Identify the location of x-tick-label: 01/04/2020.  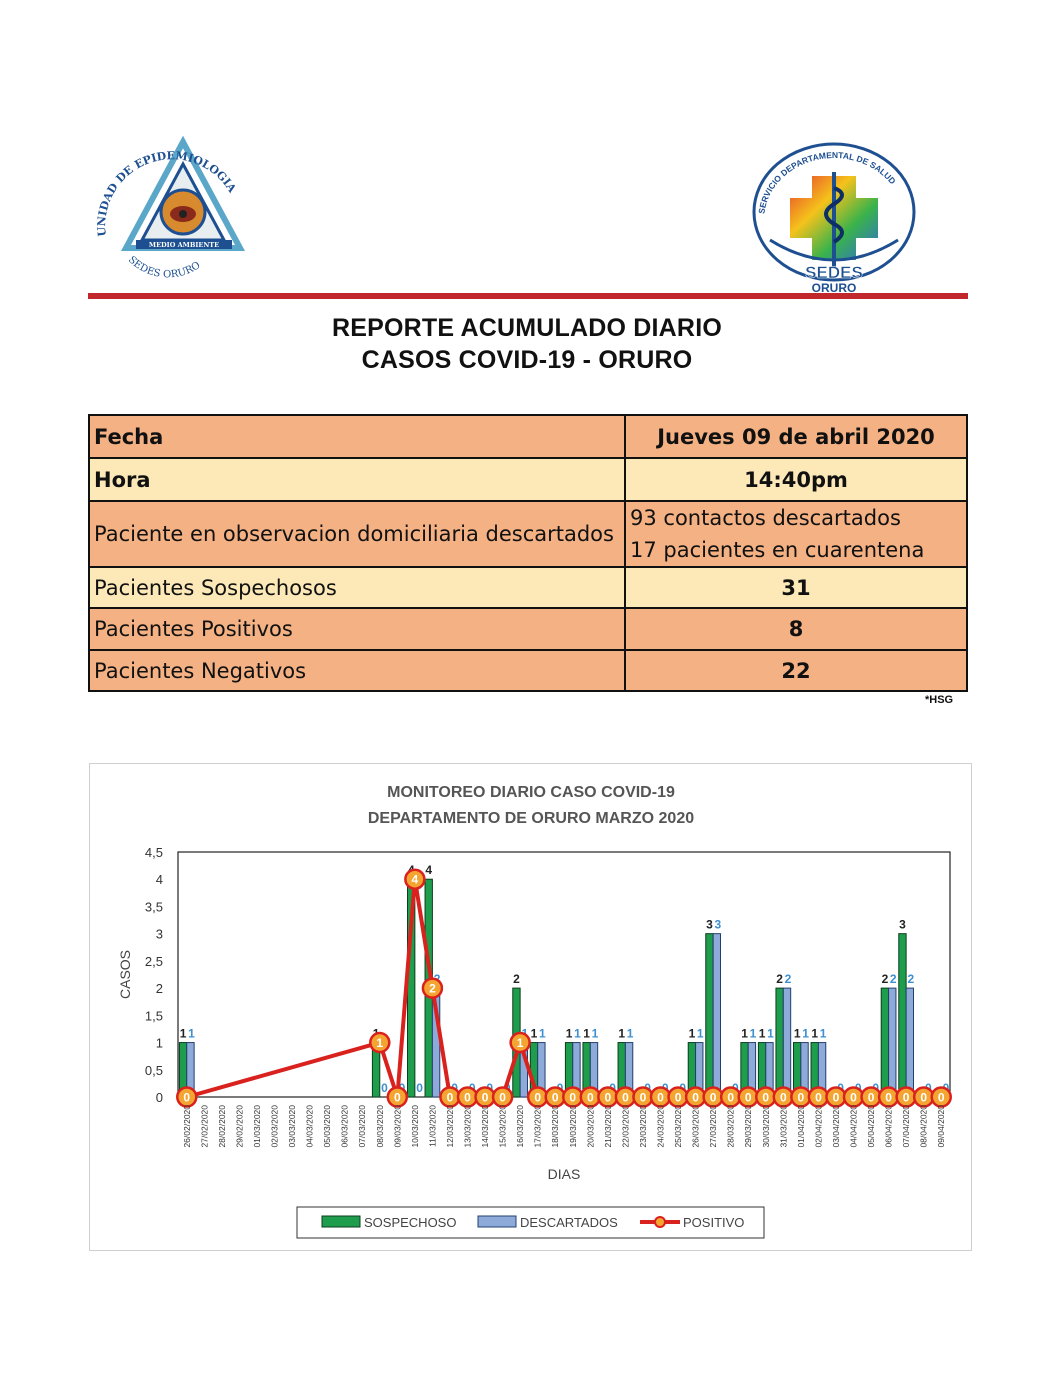
(801, 1126).